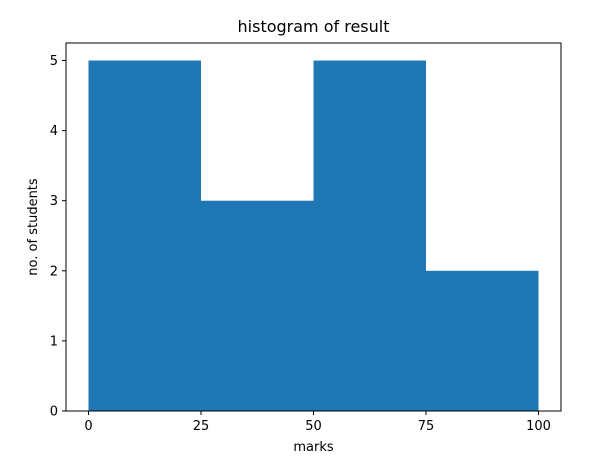 Image resolution: width=611 pixels, height=465 pixels. What do you see at coordinates (88, 426) in the screenshot?
I see `x-tick-label: 0` at bounding box center [88, 426].